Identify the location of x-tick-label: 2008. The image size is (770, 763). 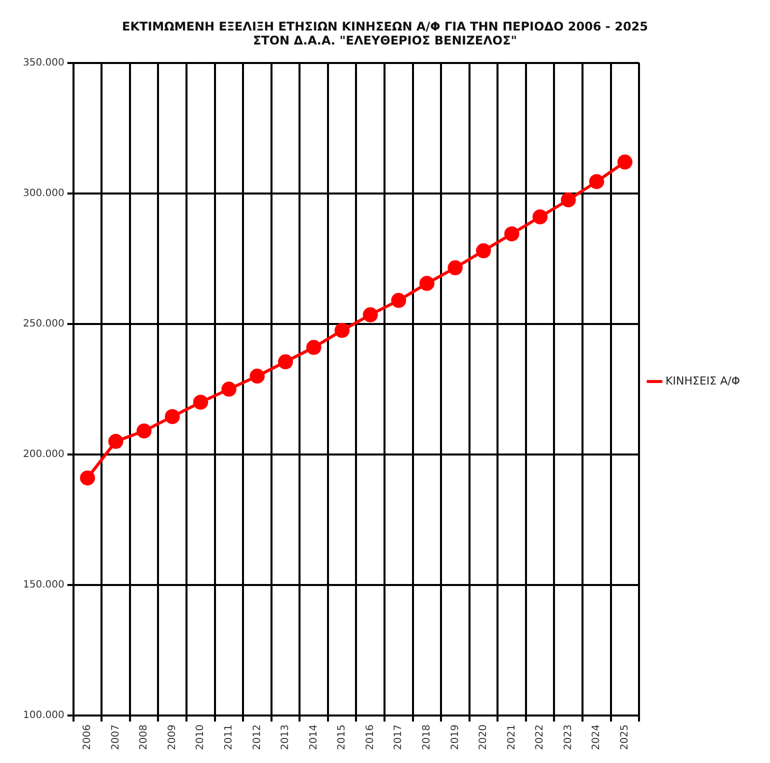
(144, 737).